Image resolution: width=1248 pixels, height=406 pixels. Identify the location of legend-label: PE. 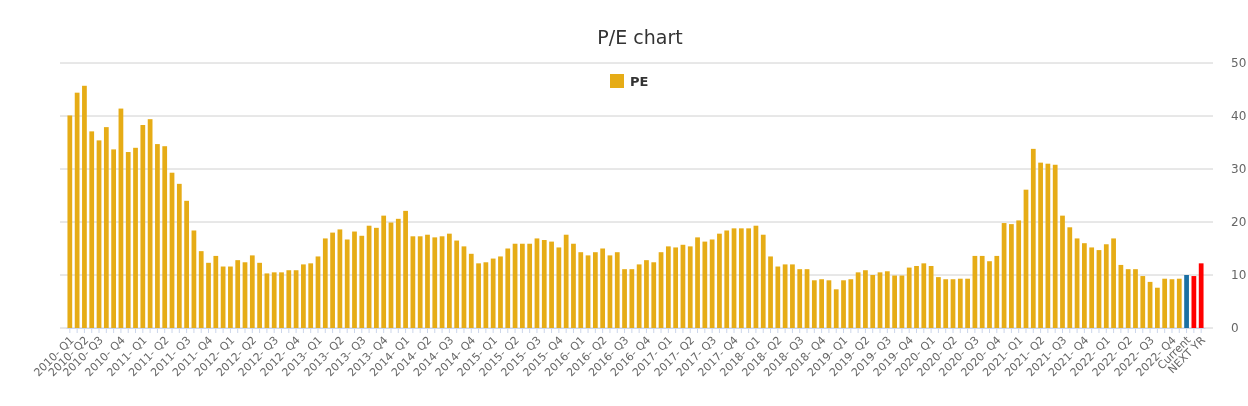
(639, 81).